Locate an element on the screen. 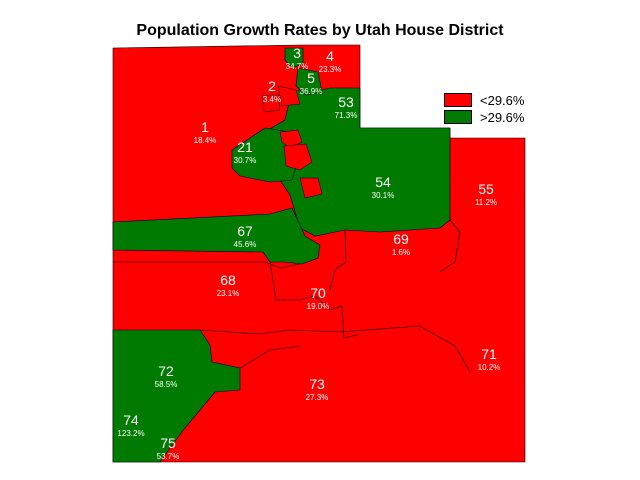 The image size is (640, 480). urban-patches is located at coordinates (292, 142).